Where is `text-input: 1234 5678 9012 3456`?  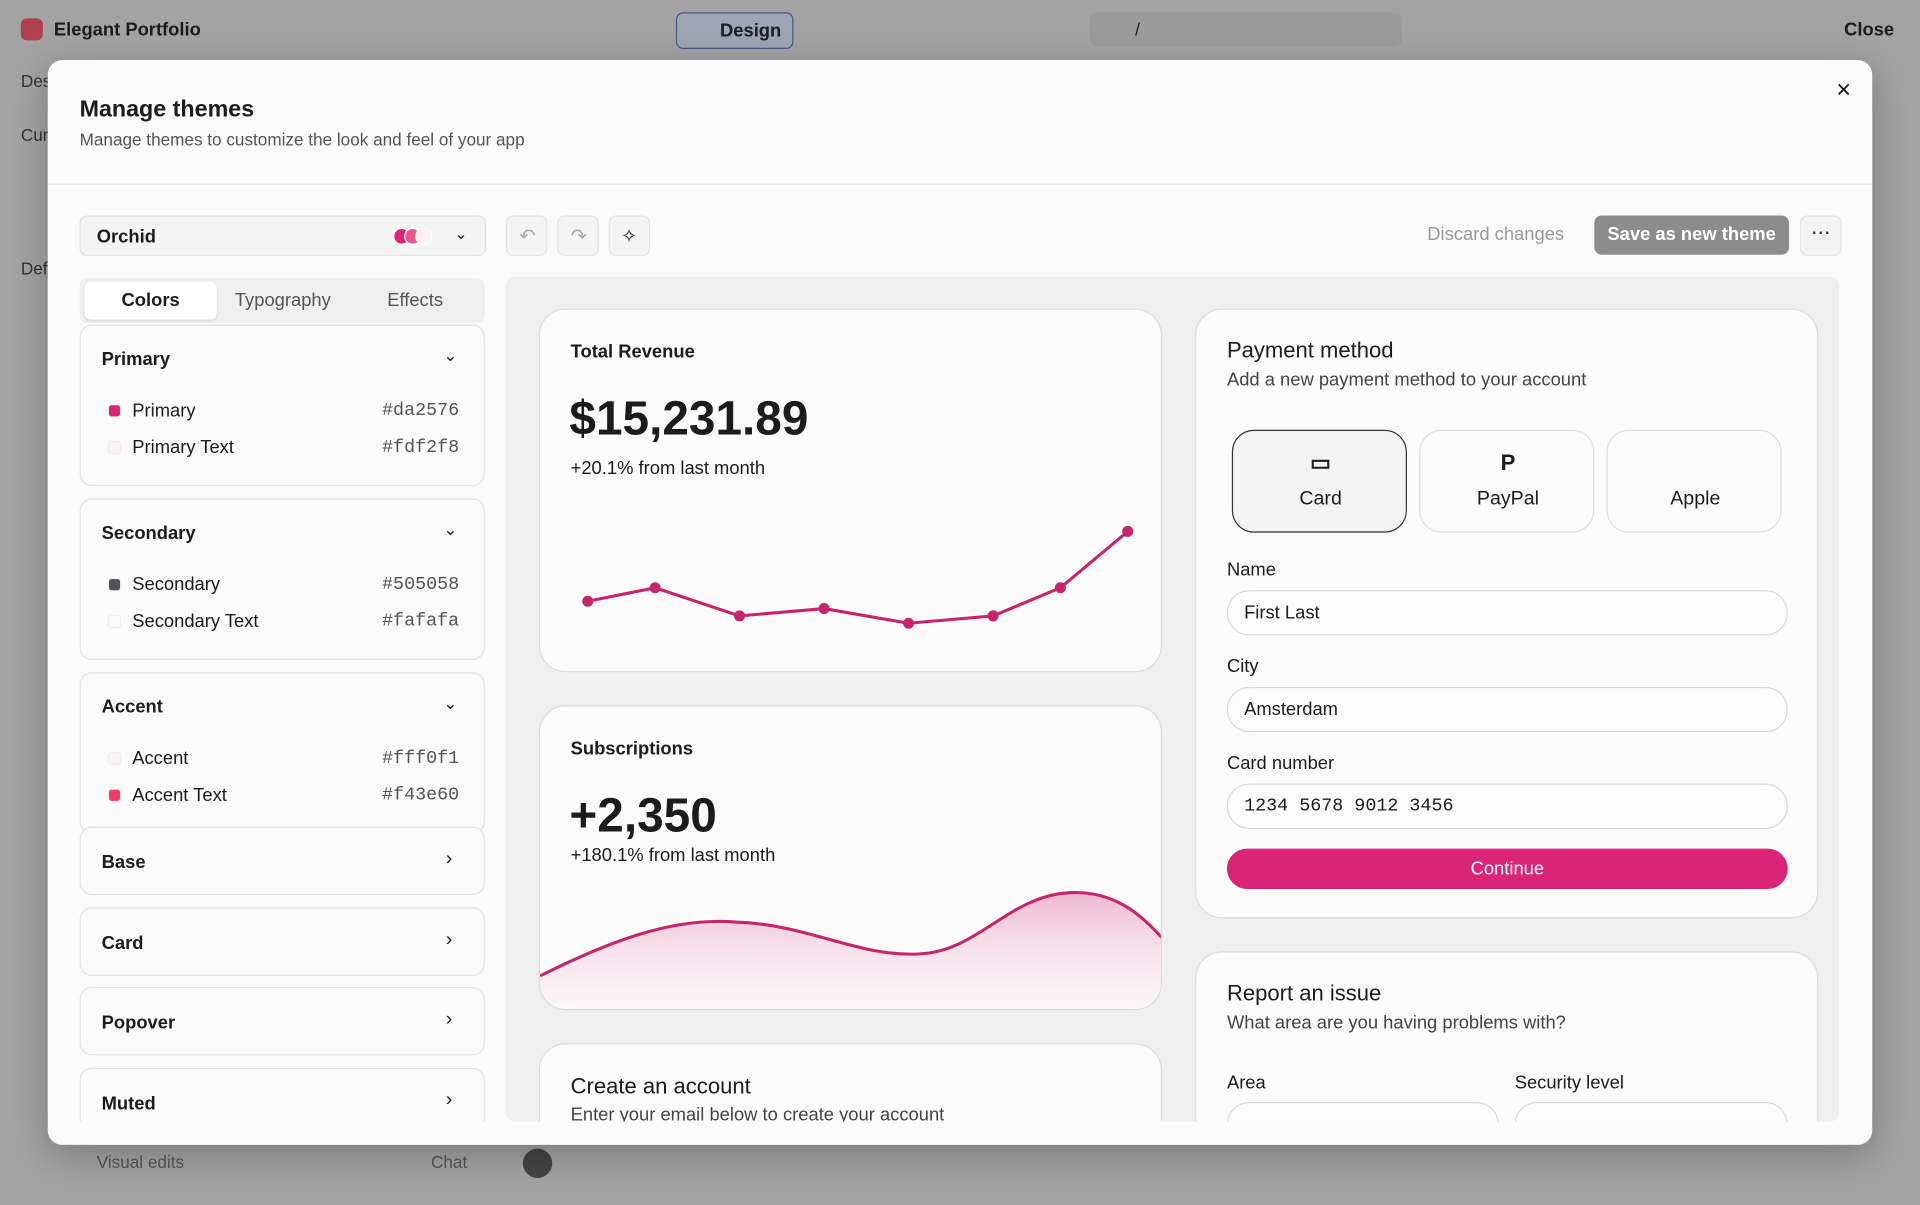
text-input: 1234 5678 9012 3456 is located at coordinates (1507, 806).